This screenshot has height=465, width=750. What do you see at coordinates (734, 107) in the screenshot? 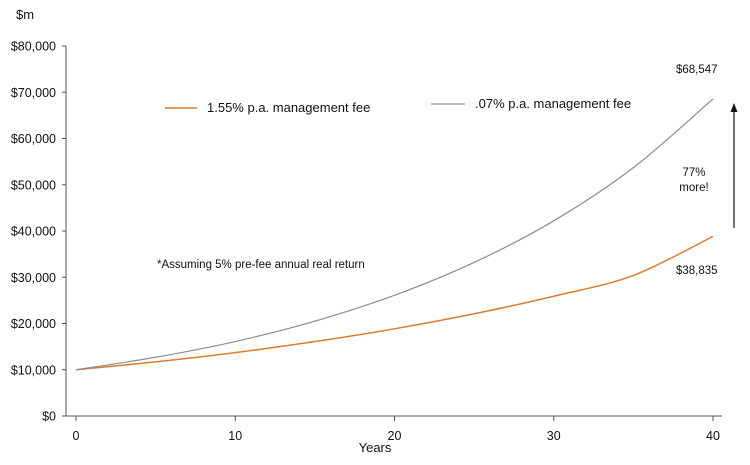
I see `difference-arrow-head` at bounding box center [734, 107].